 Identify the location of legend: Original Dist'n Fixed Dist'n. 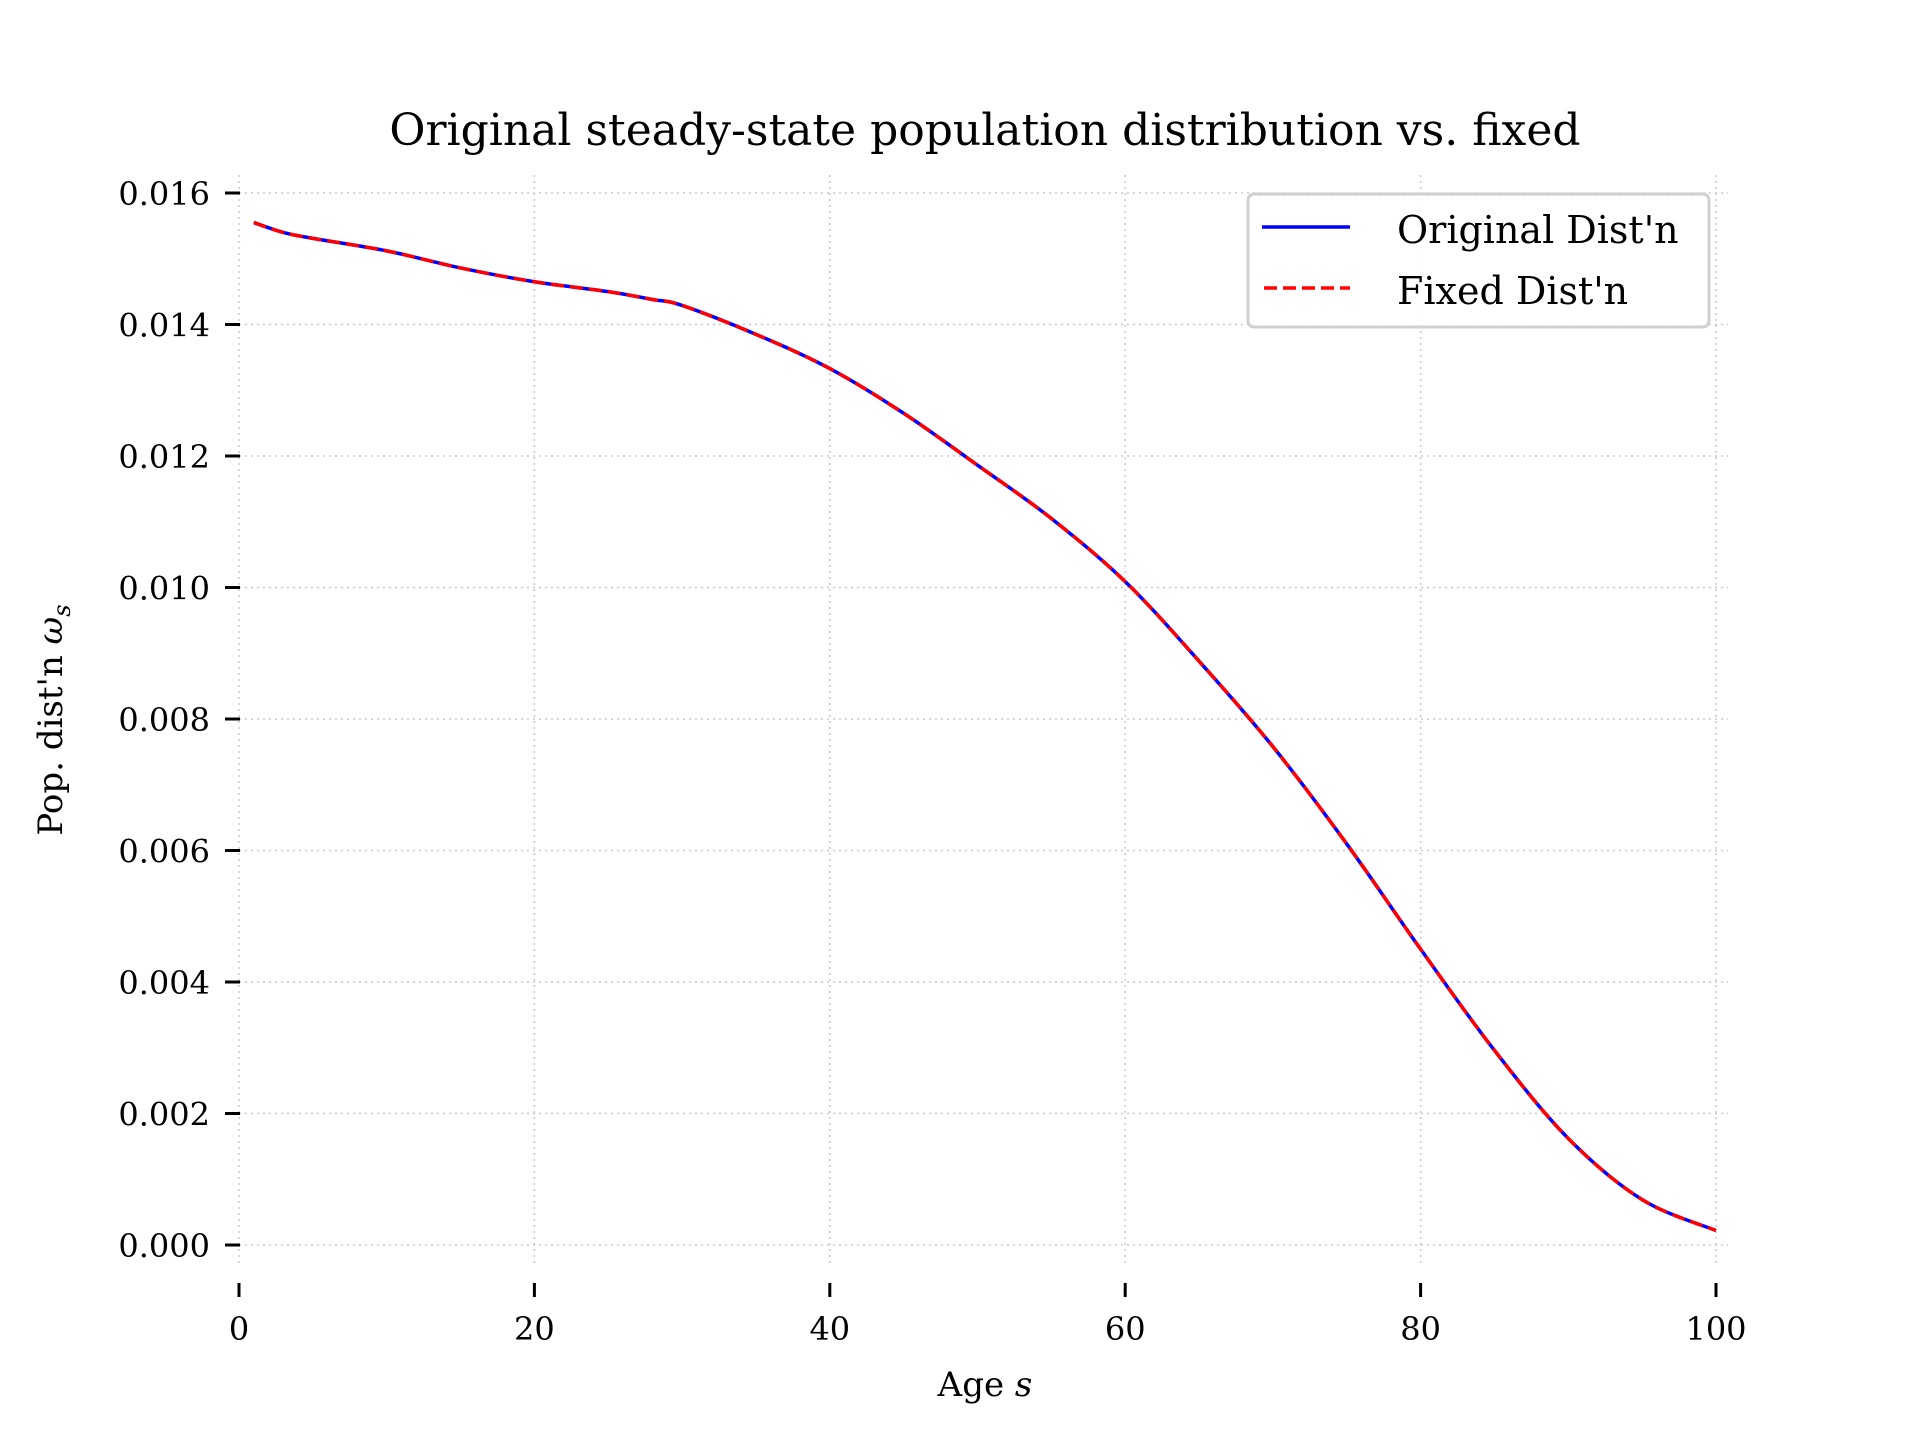
(1478, 260).